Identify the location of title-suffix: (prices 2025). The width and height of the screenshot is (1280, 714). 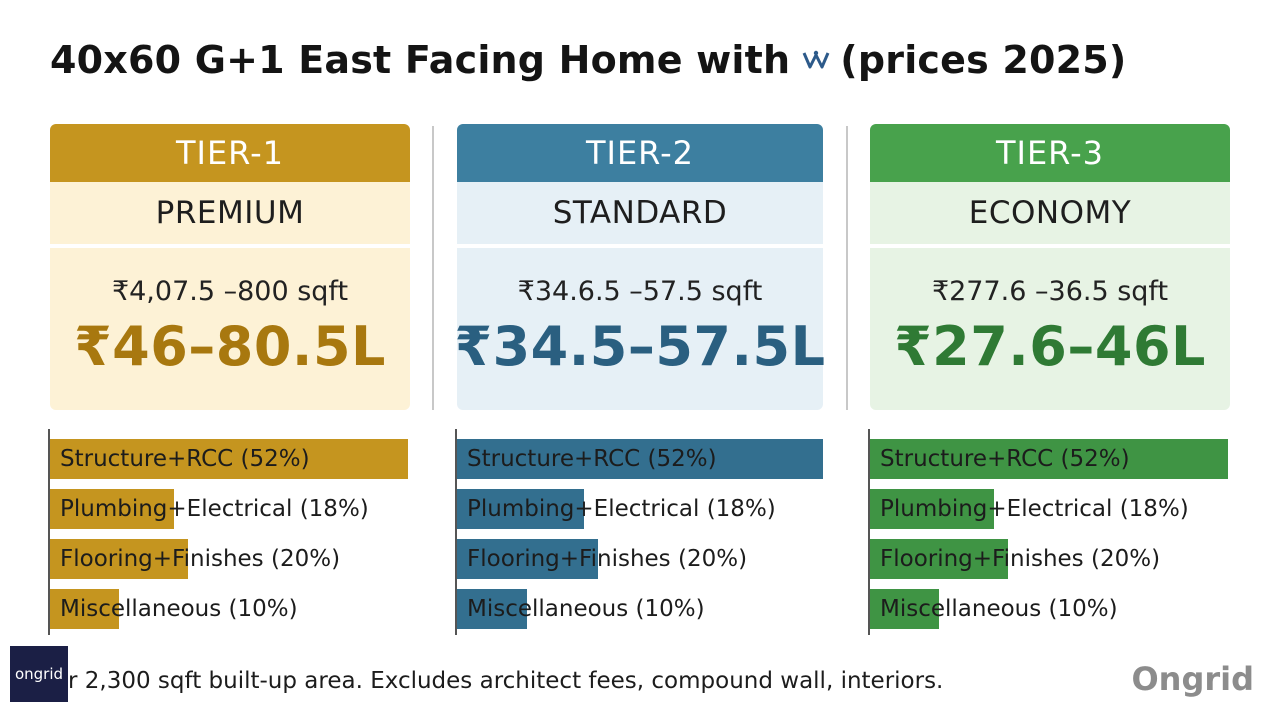
(983, 60).